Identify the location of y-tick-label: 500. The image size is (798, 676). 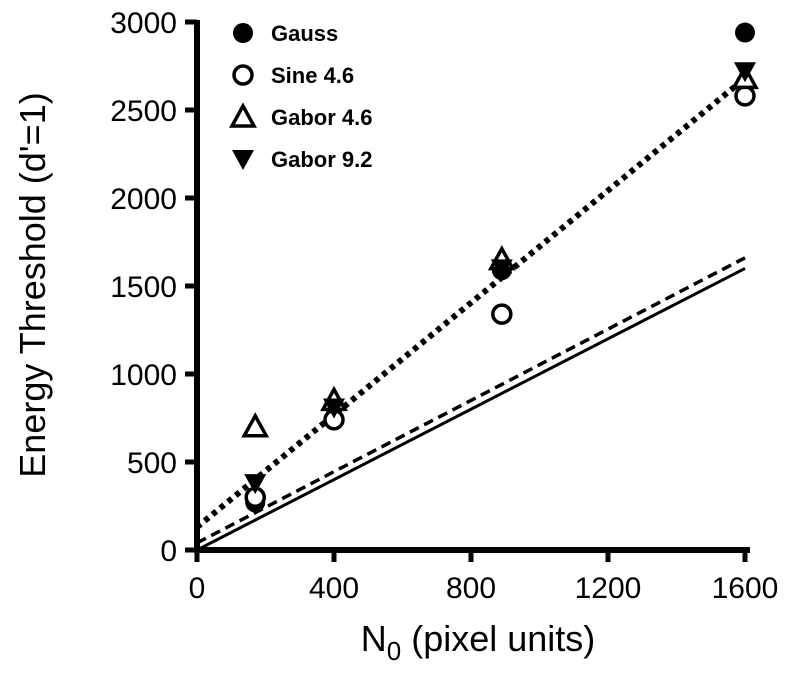
(152, 463).